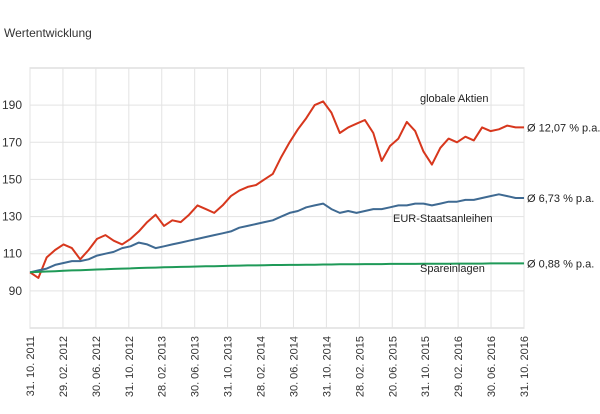  Describe the element at coordinates (443, 219) in the screenshot. I see `series-label: EUR-Staatsanleihen` at that location.